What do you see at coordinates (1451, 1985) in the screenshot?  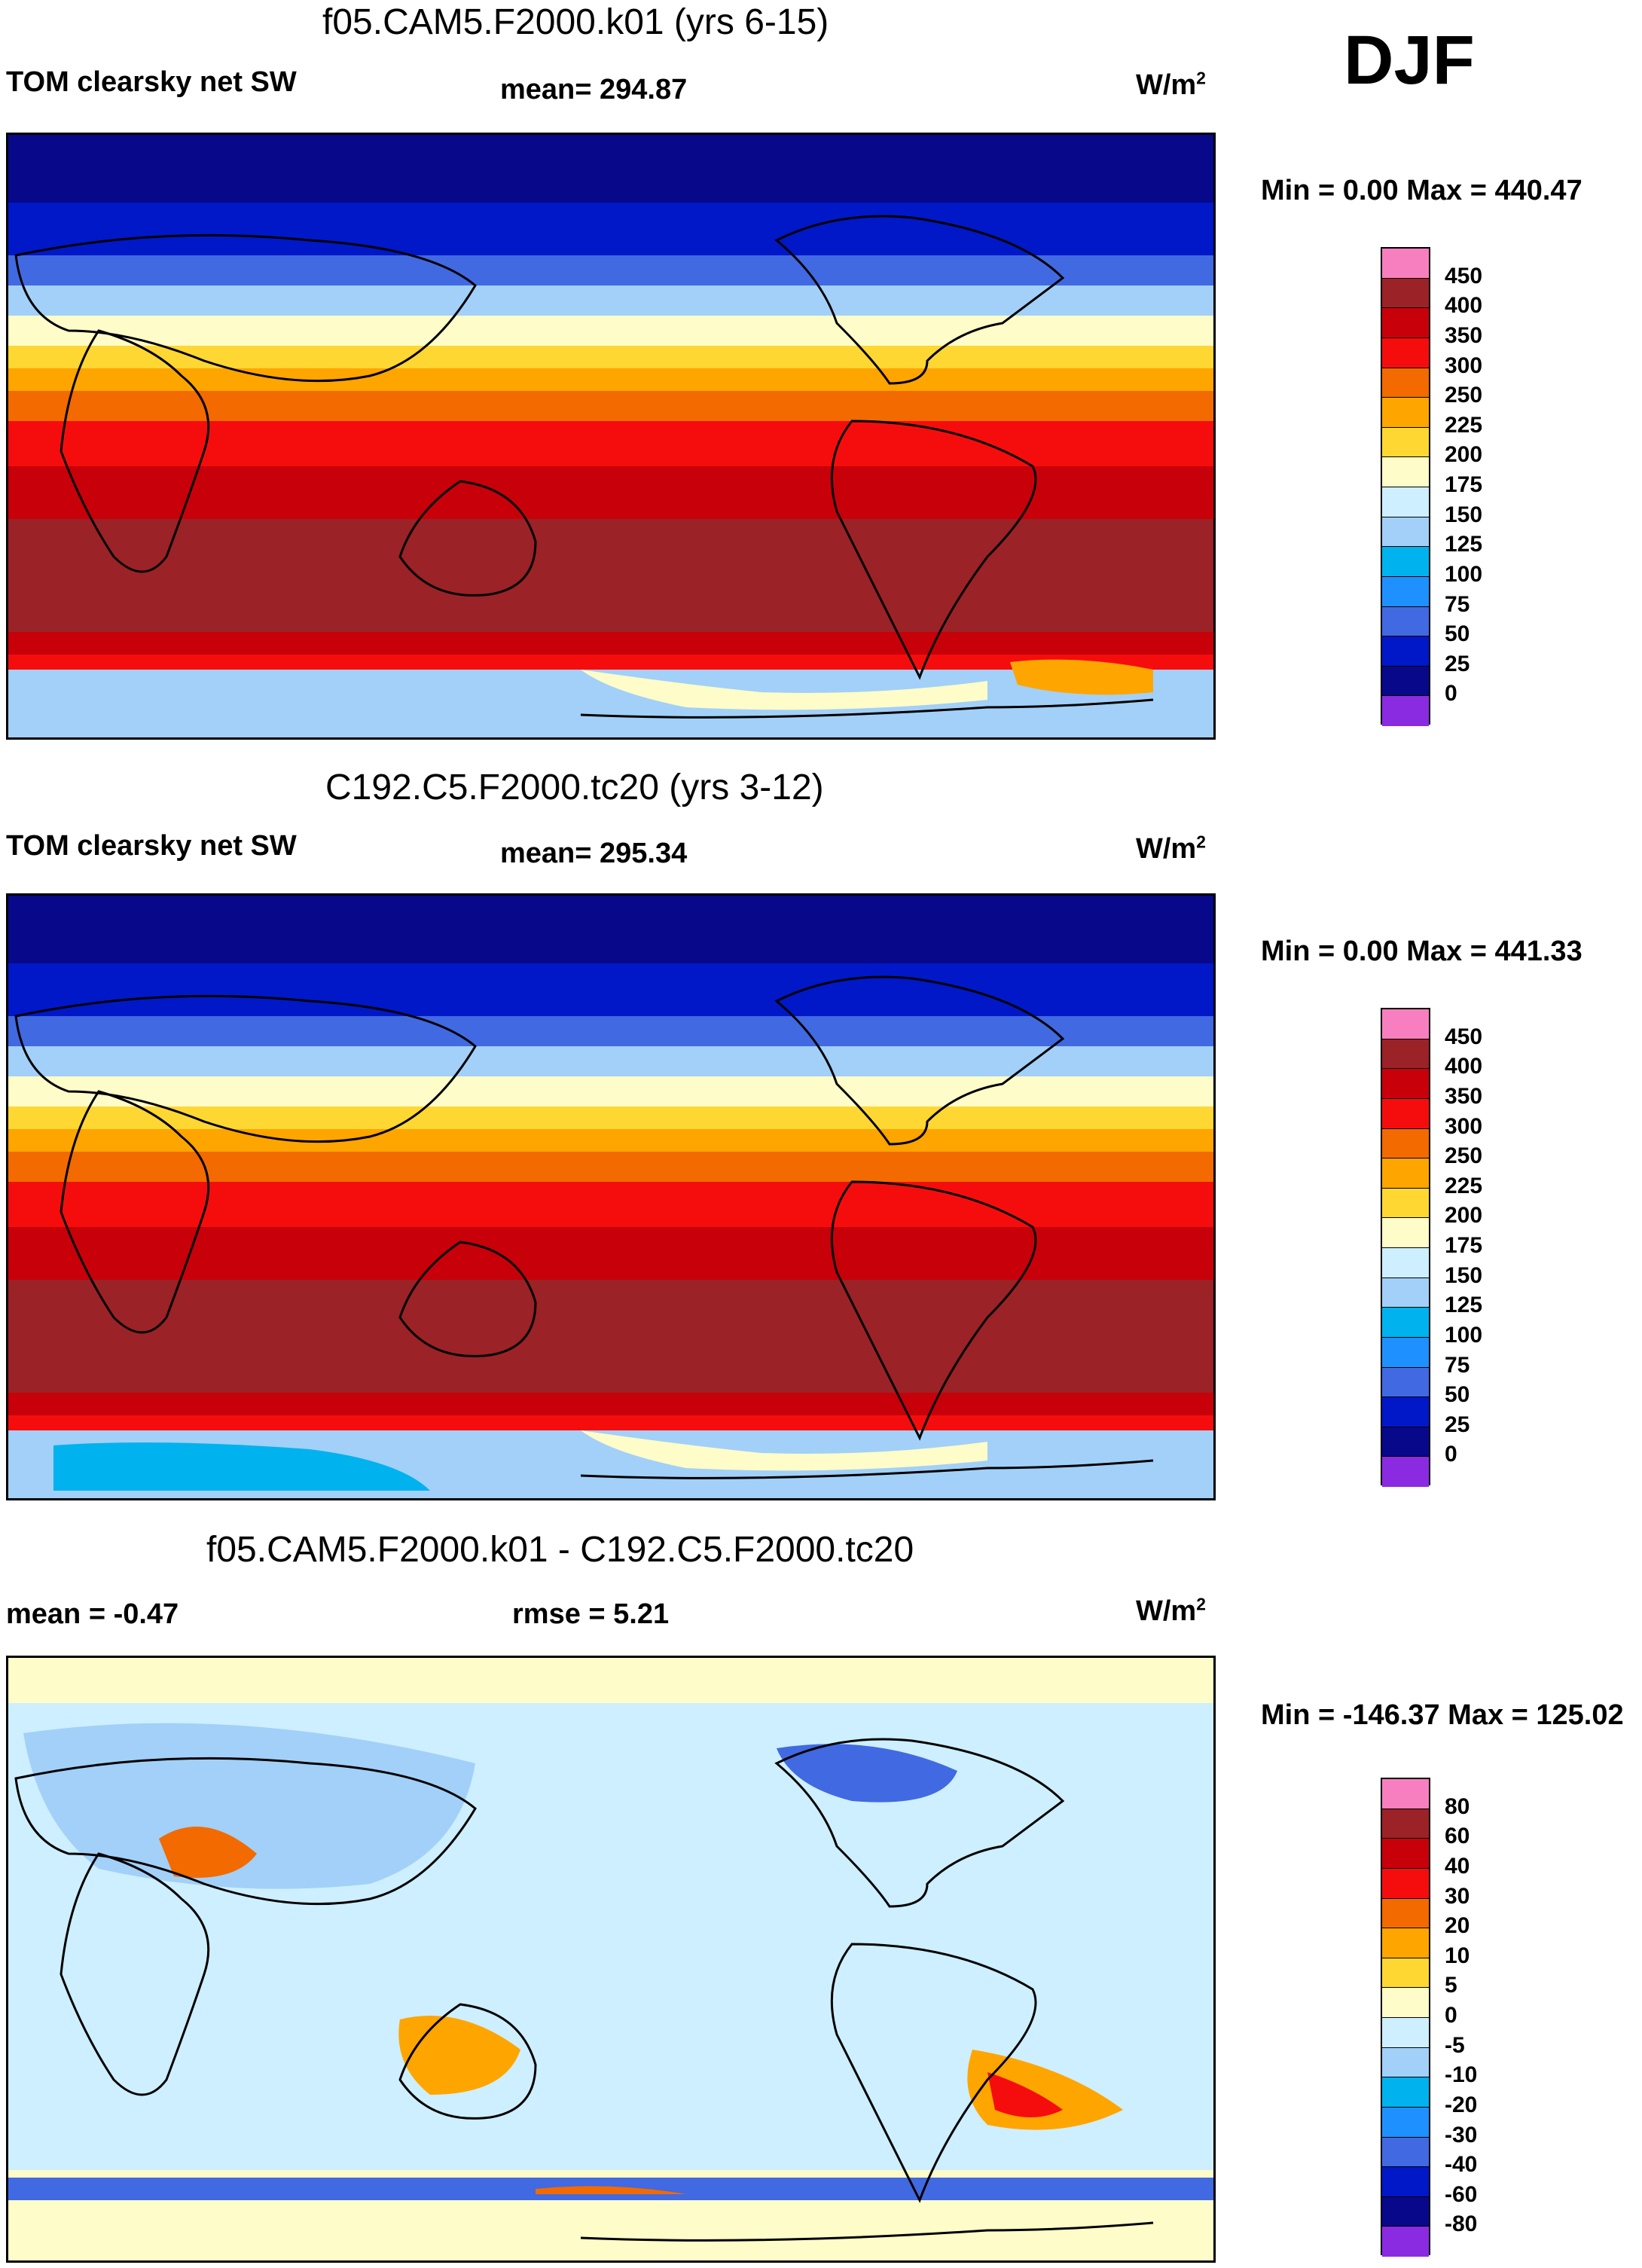 I see `colorbar-tick-label: 5` at bounding box center [1451, 1985].